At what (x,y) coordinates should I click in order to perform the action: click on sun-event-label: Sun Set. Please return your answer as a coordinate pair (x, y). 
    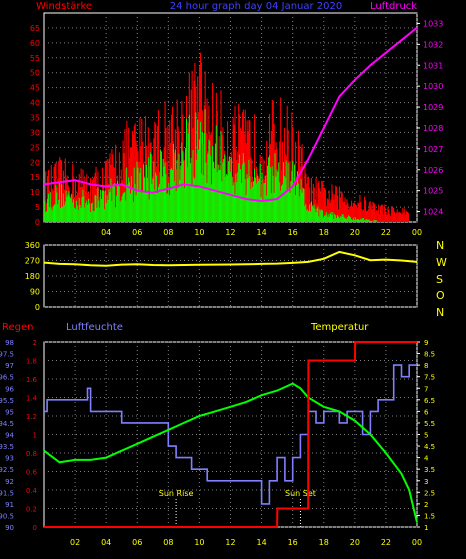
    Looking at the image, I should click on (300, 493).